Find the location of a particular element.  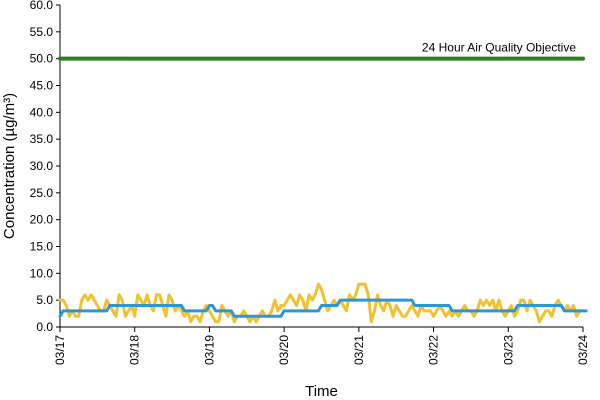

y-axis-title: Concentration (µg/m³) is located at coordinates (9, 166).